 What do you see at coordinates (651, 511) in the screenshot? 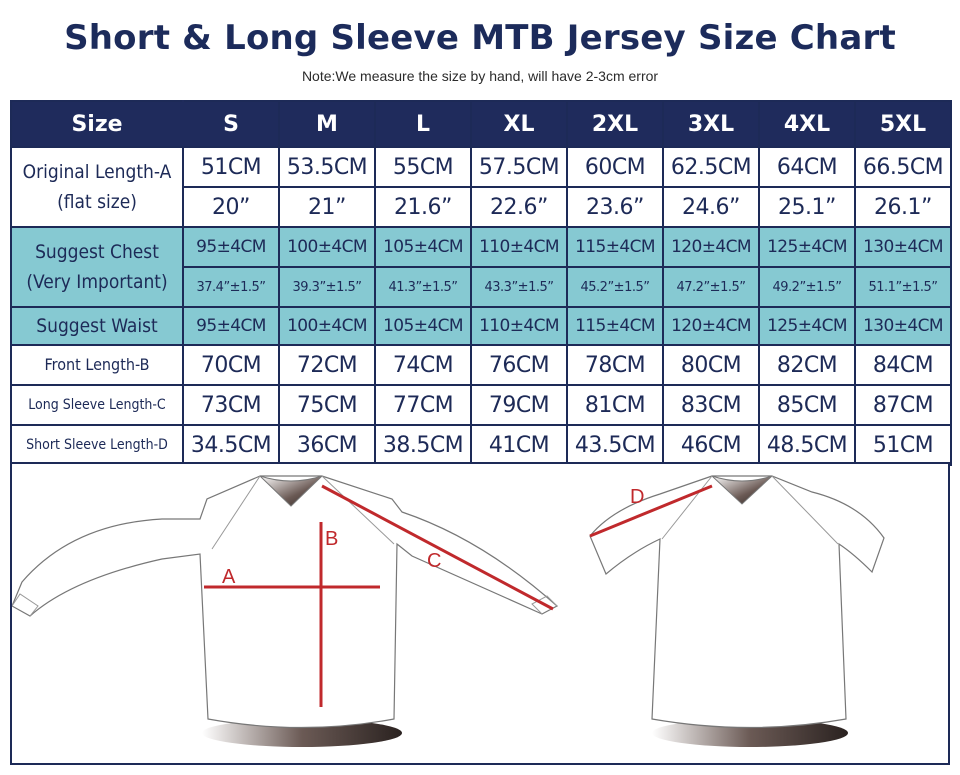
I see `measure-line-d` at bounding box center [651, 511].